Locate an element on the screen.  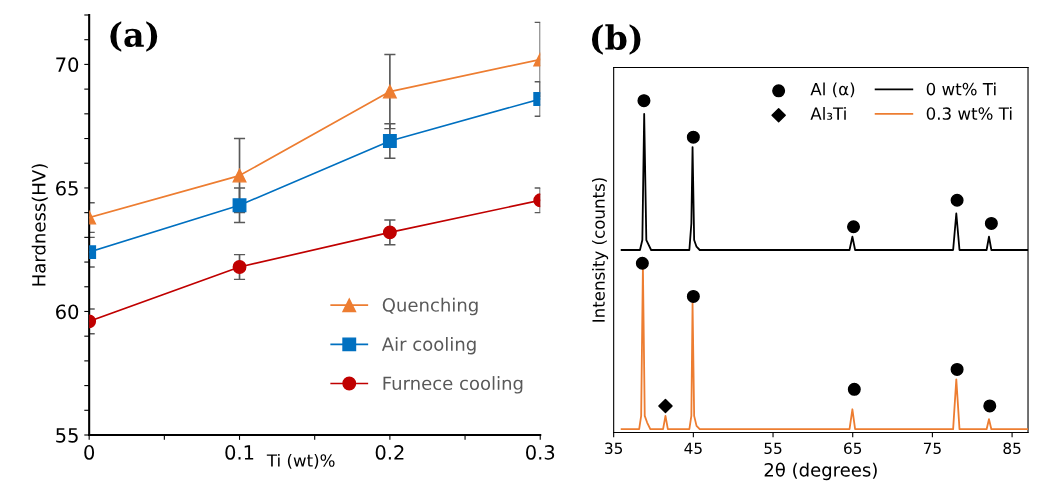
x-axis-title: 2θ (degrees) is located at coordinates (820, 471).